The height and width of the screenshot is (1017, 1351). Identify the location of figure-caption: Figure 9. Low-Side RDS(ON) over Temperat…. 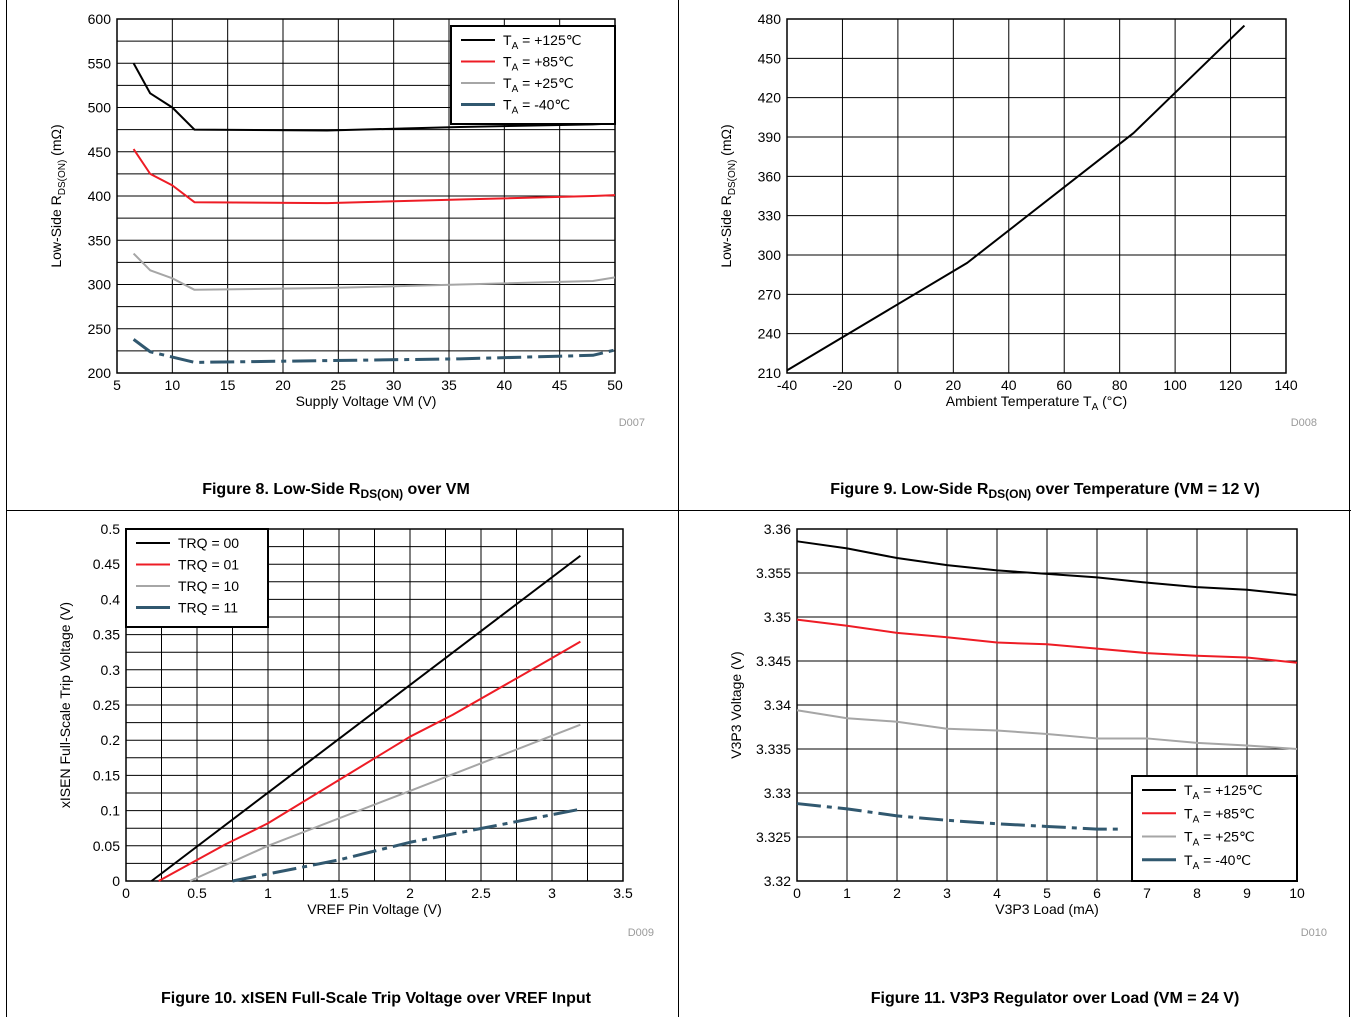
(1045, 491).